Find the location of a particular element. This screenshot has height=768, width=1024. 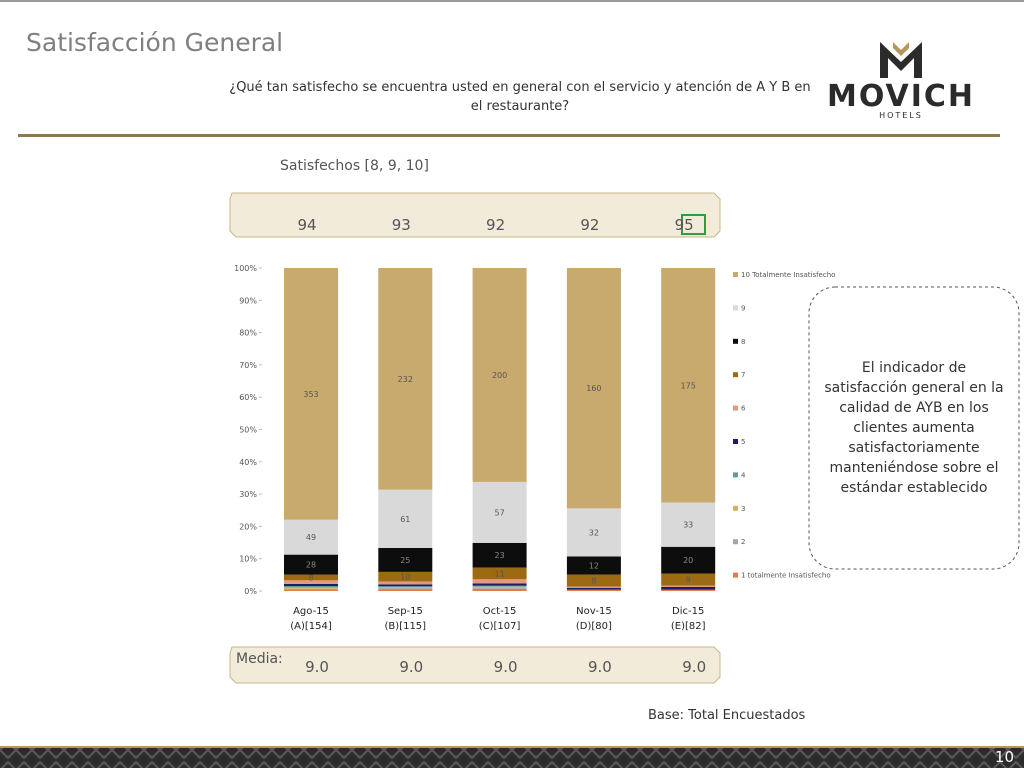

data-label: 10 is located at coordinates (405, 577).